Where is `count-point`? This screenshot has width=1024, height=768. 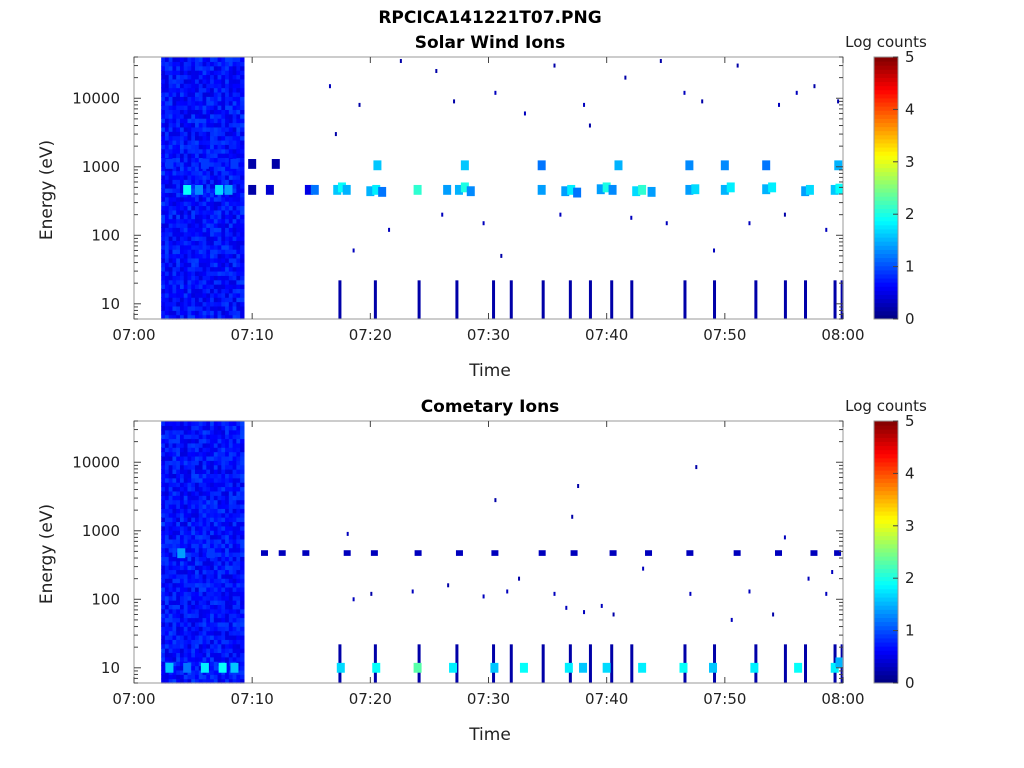
count-point is located at coordinates (737, 65).